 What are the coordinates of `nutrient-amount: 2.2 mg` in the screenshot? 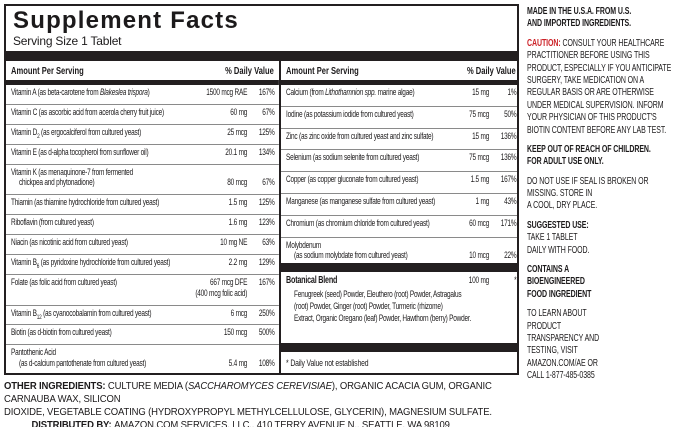 It's located at (238, 261).